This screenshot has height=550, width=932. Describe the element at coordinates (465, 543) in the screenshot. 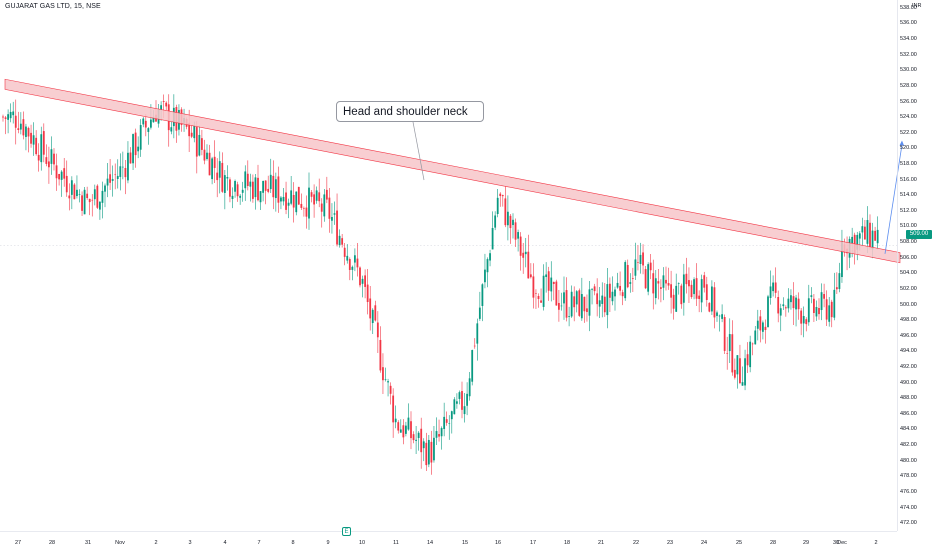

I see `time-tick-label: 15` at that location.